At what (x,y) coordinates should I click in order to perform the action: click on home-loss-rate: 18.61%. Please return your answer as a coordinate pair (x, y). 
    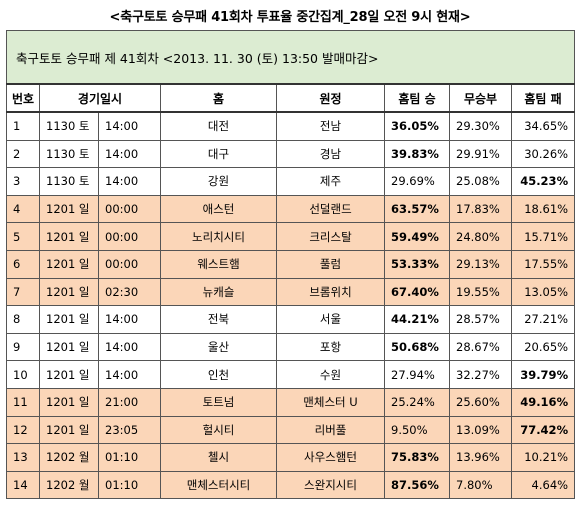
    Looking at the image, I should click on (543, 209).